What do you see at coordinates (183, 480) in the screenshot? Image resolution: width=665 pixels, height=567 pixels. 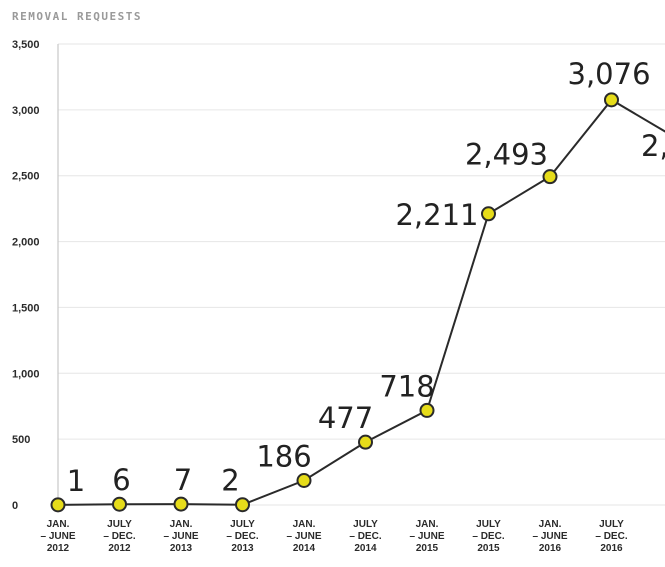 I see `data-label: 7` at bounding box center [183, 480].